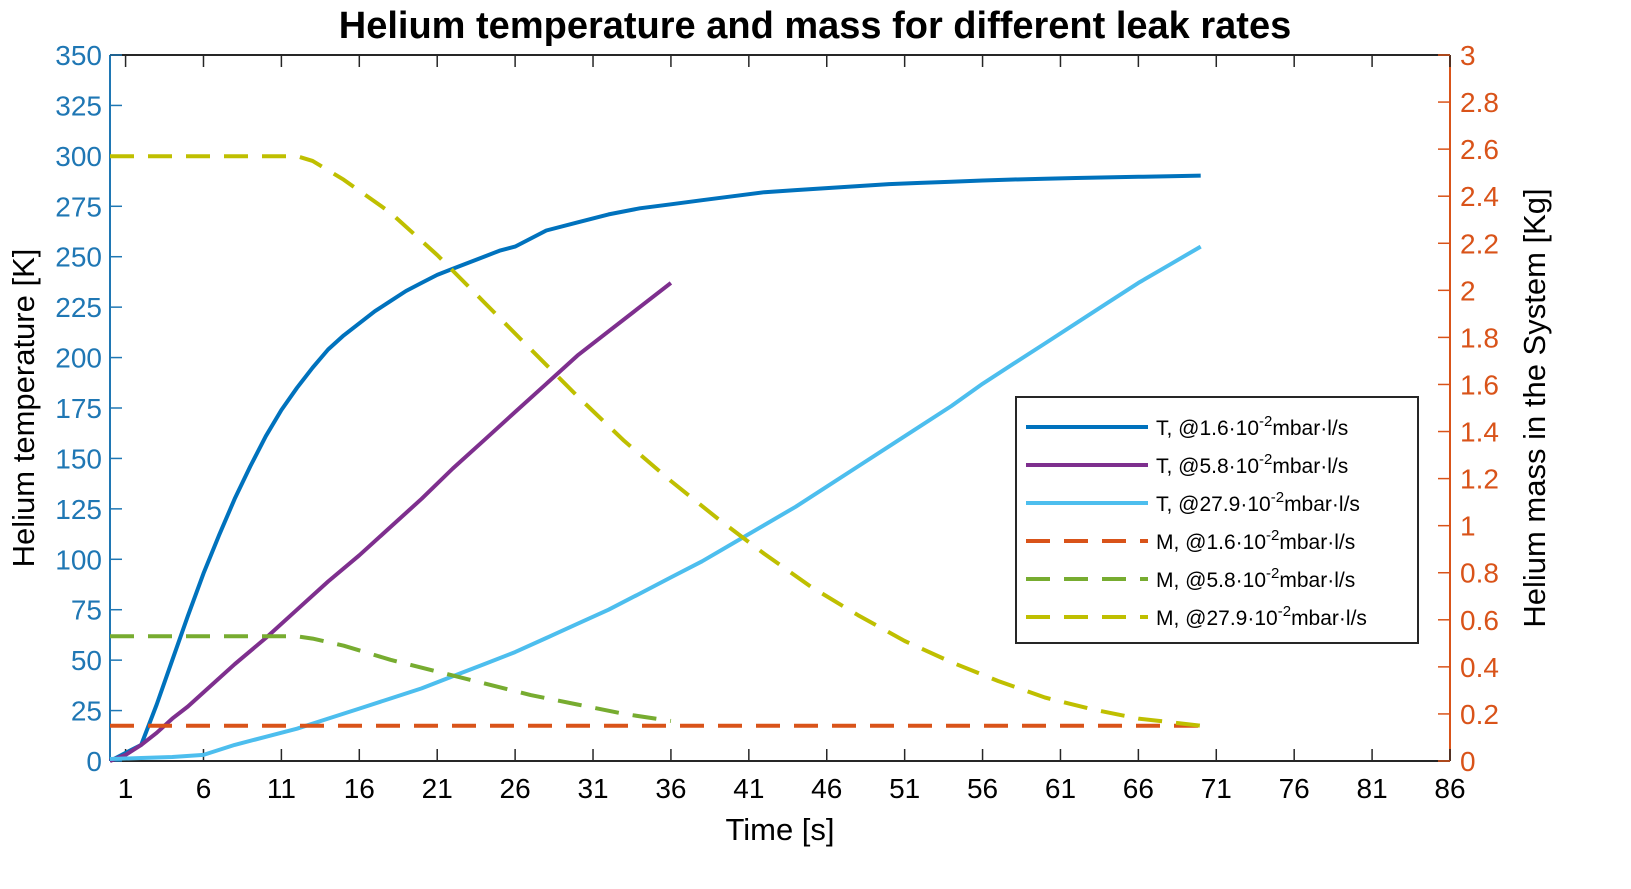 The width and height of the screenshot is (1631, 889). Describe the element at coordinates (78, 156) in the screenshot. I see `y-left-tick-label: 300` at that location.